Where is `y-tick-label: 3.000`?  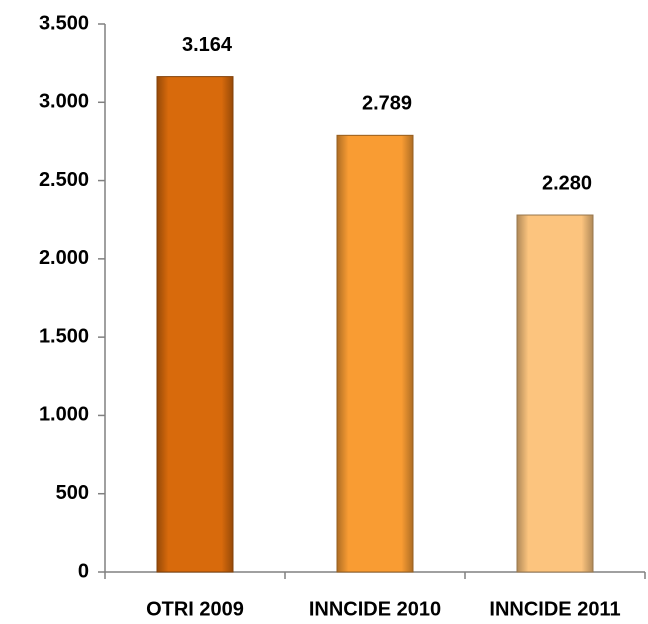
y-tick-label: 3.000 is located at coordinates (64, 102).